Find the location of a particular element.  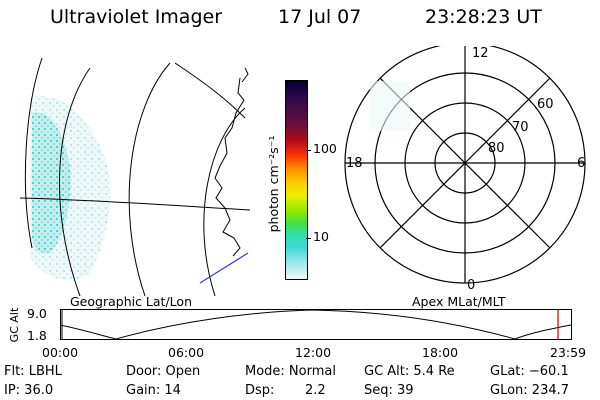

colorbar-unit-label: photon cm⁻²s⁻¹ is located at coordinates (273, 184).